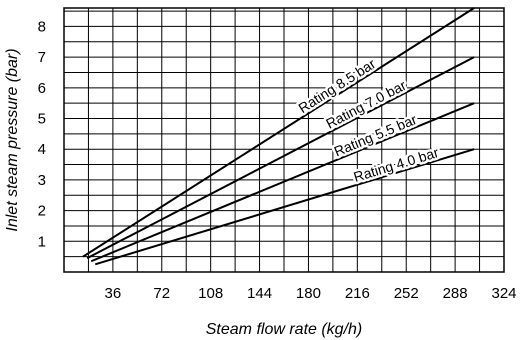 This screenshot has height=340, width=522. What do you see at coordinates (42, 57) in the screenshot?
I see `y-tick-label: 7` at bounding box center [42, 57].